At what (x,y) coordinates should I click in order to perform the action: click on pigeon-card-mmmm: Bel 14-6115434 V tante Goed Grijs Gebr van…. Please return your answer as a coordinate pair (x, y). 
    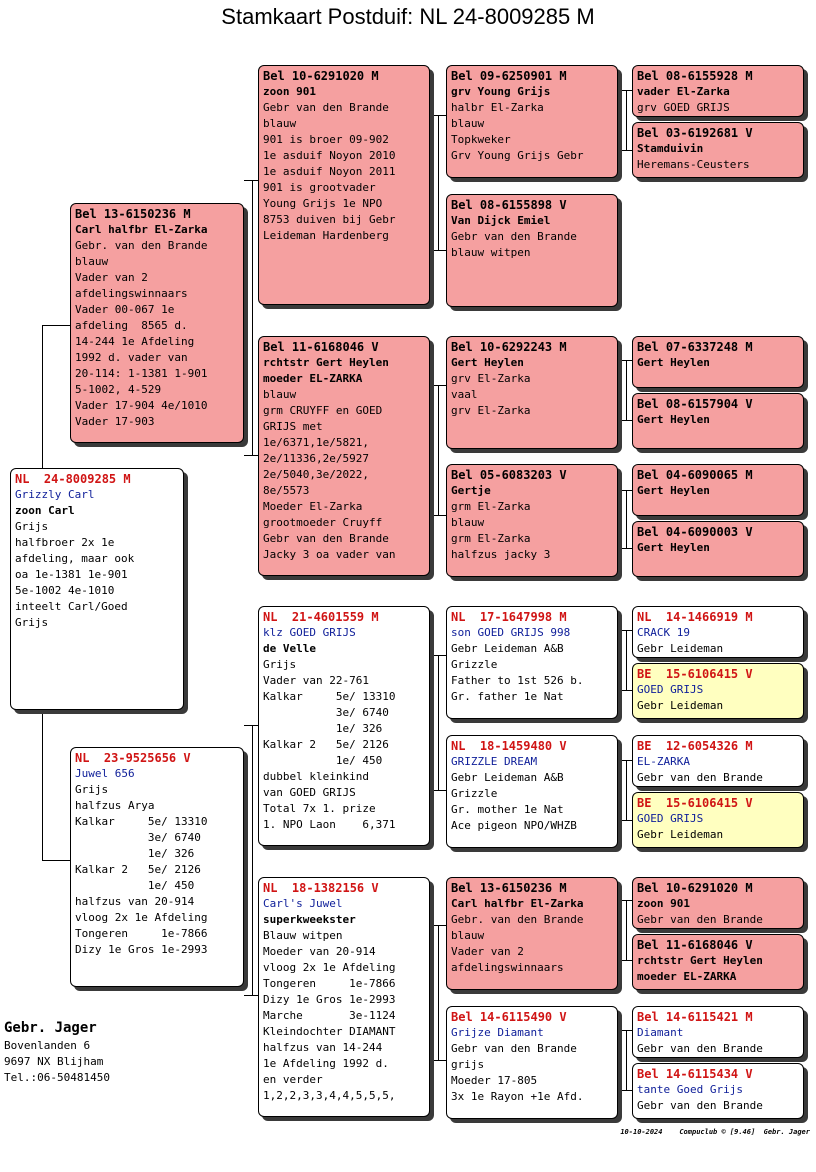
    Looking at the image, I should click on (718, 1091).